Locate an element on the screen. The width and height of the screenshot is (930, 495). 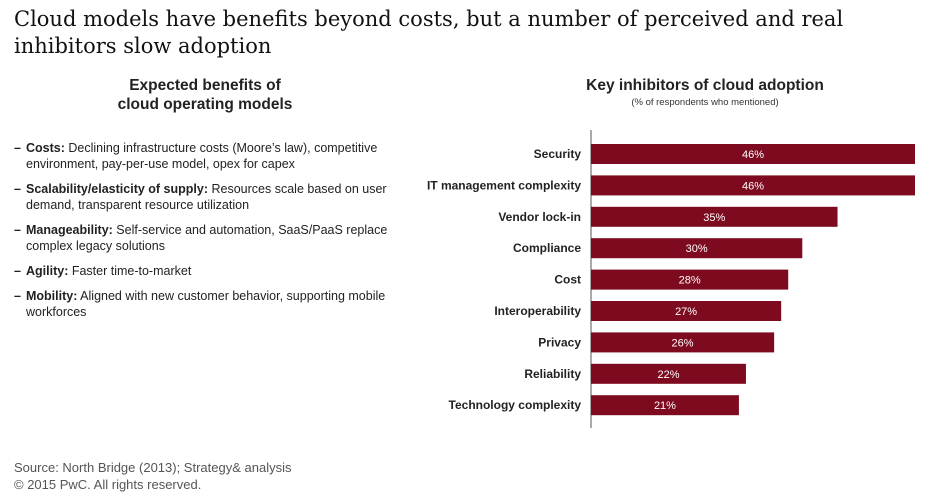
data-label-security: 46% is located at coordinates (753, 155).